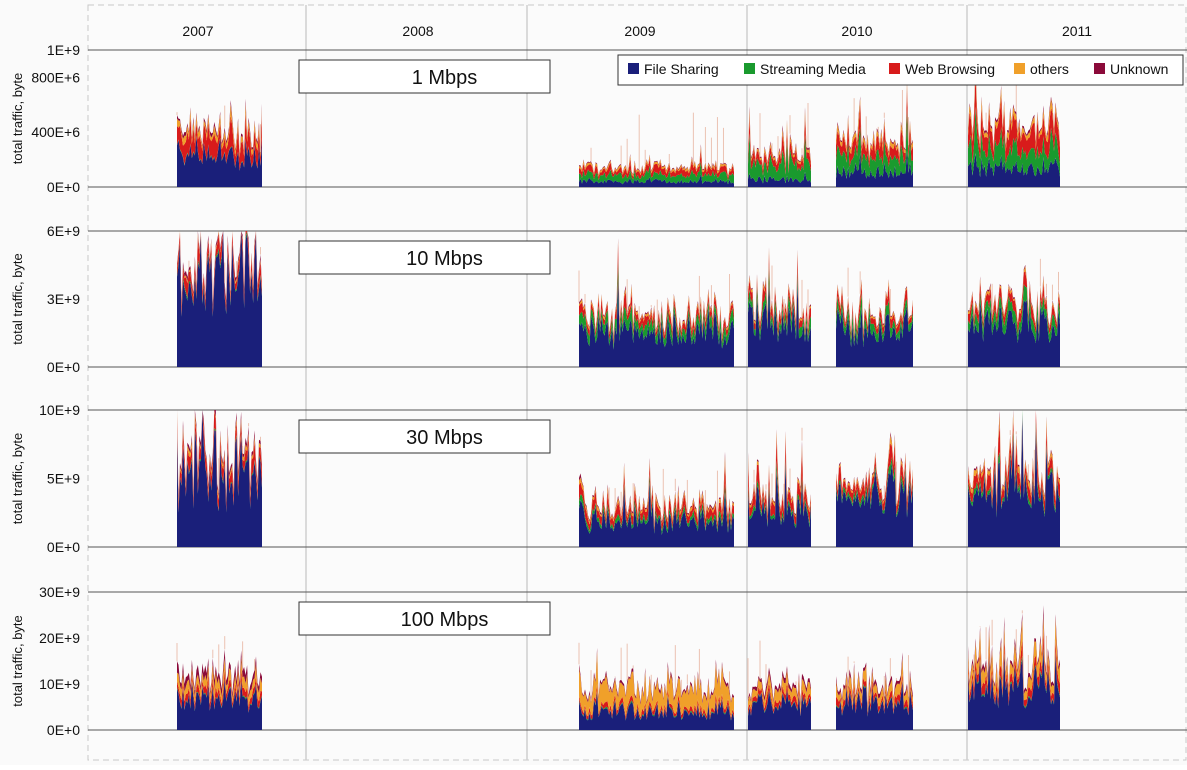 Image resolution: width=1187 pixels, height=770 pixels. What do you see at coordinates (1099, 68) in the screenshot?
I see `legend-swatch-unknown` at bounding box center [1099, 68].